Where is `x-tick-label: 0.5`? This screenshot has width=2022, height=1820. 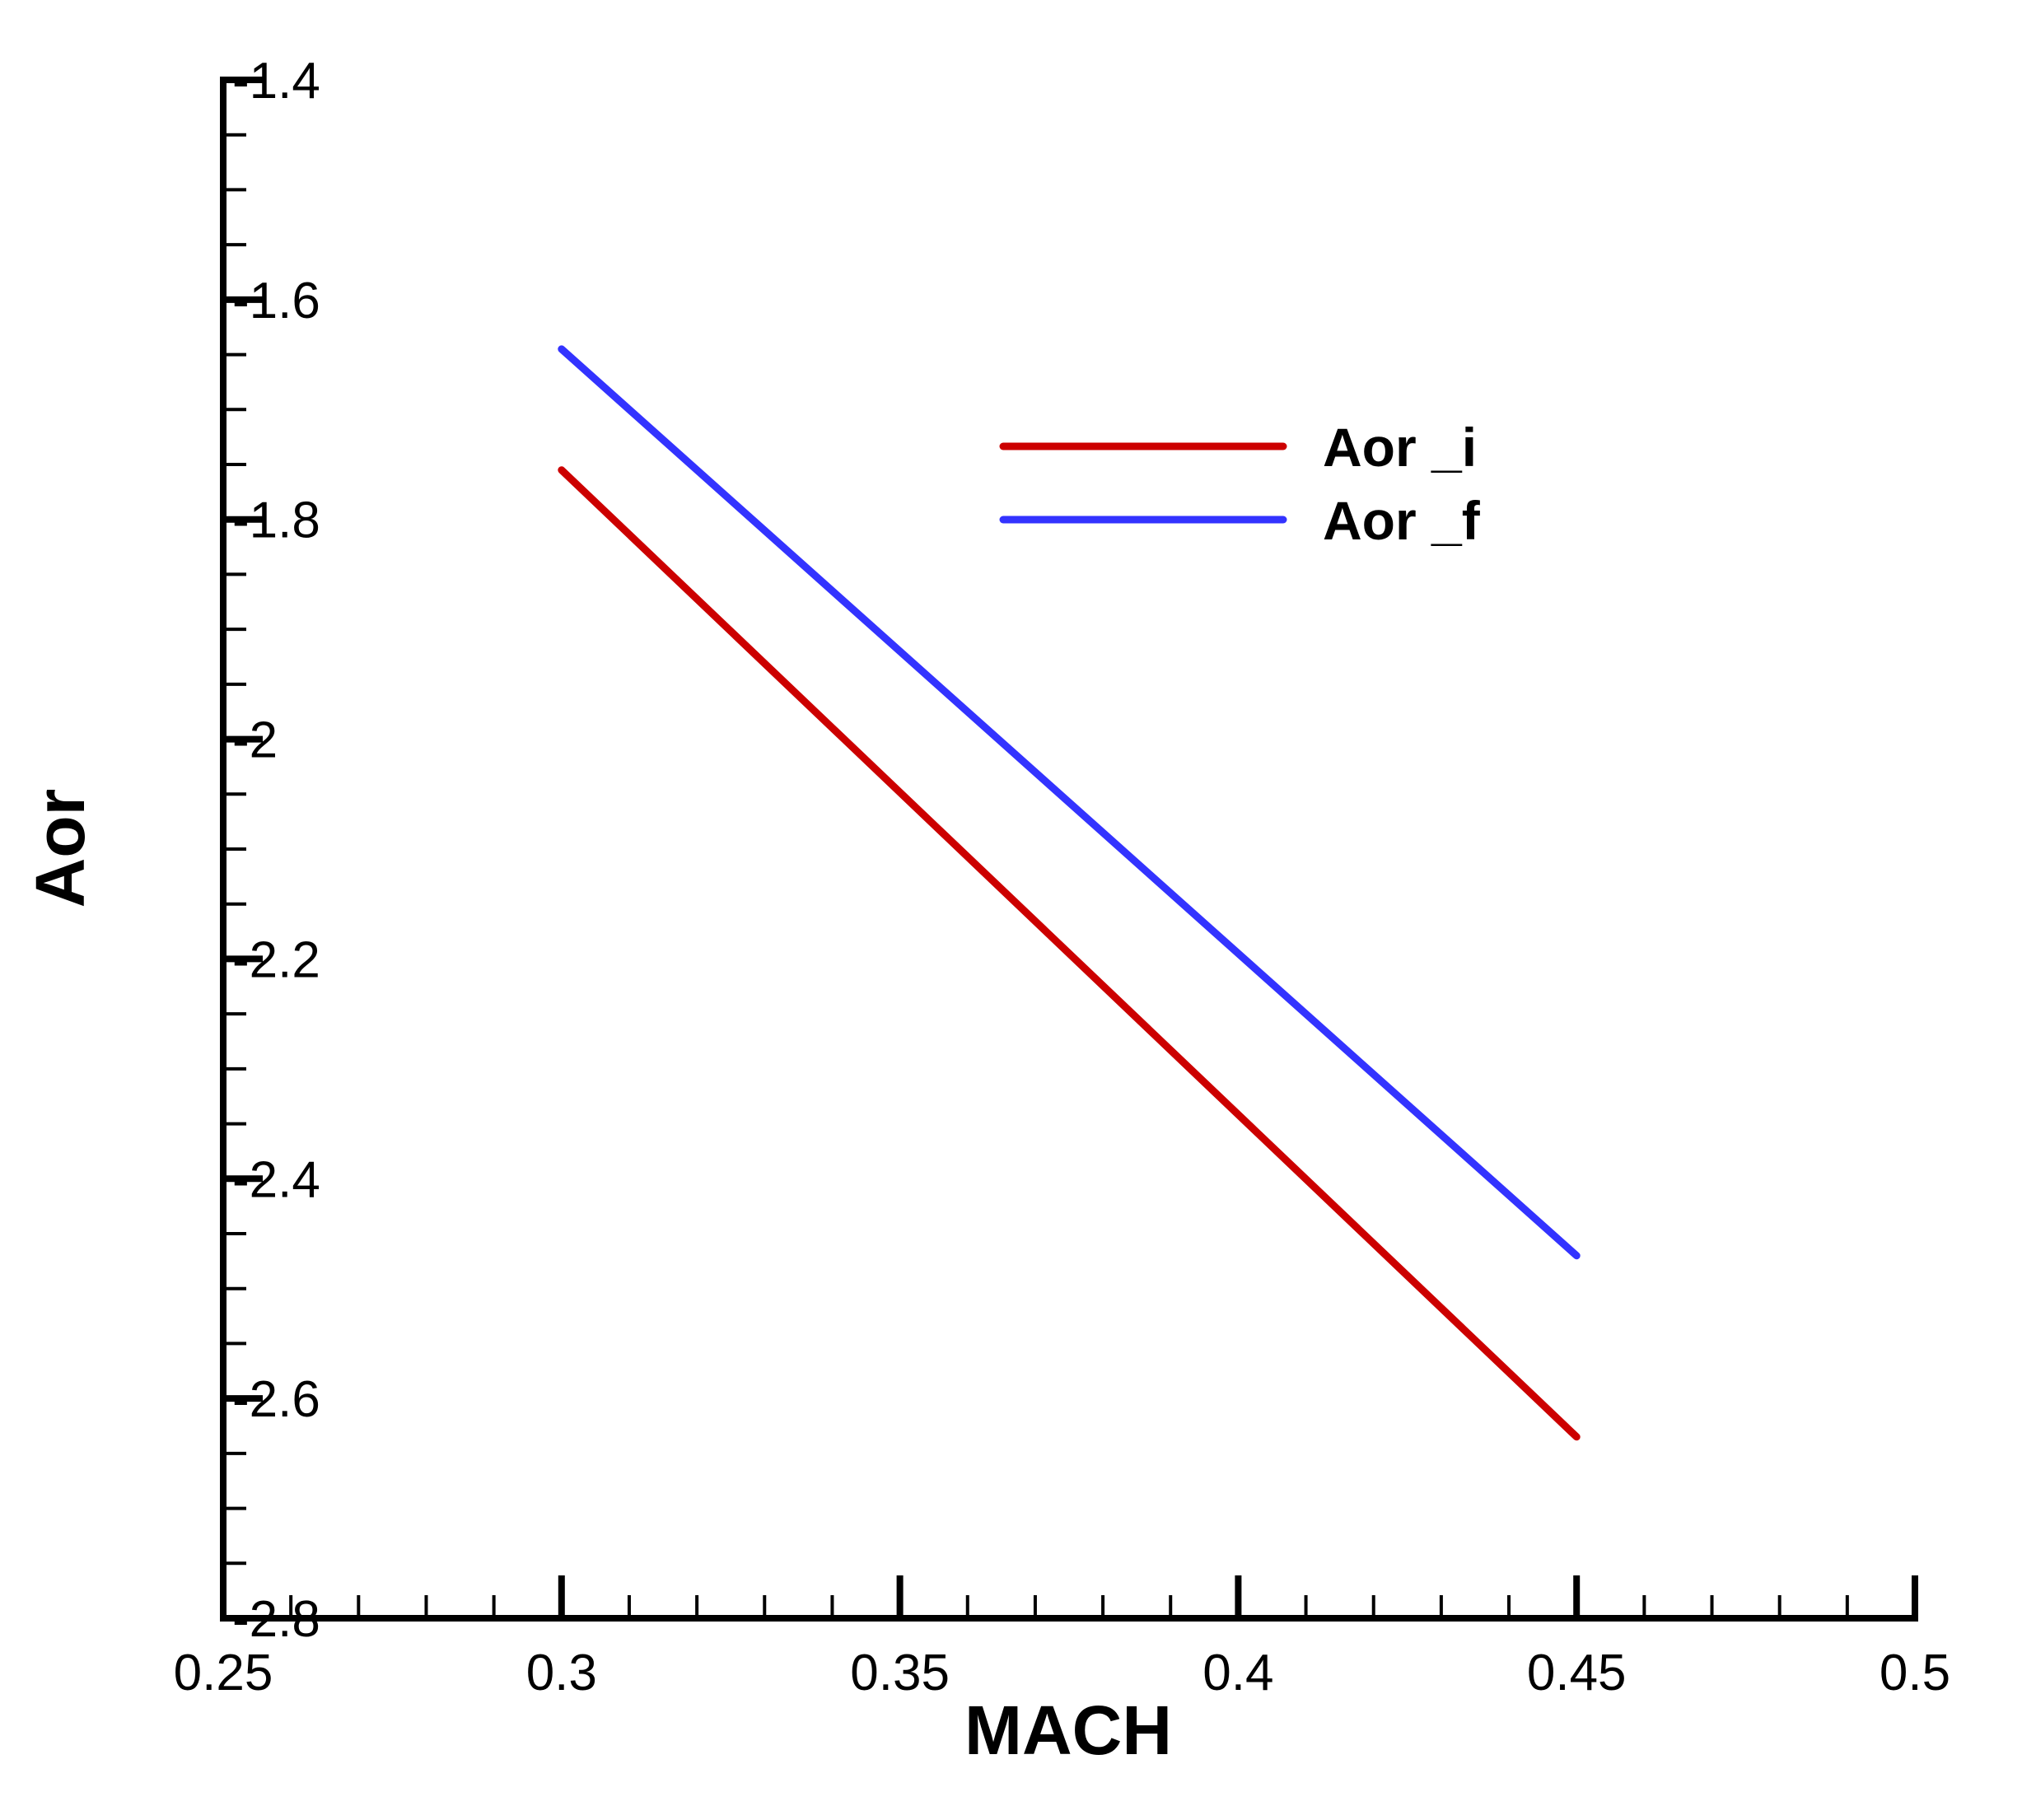
x-tick-label: 0.5 is located at coordinates (1915, 1673).